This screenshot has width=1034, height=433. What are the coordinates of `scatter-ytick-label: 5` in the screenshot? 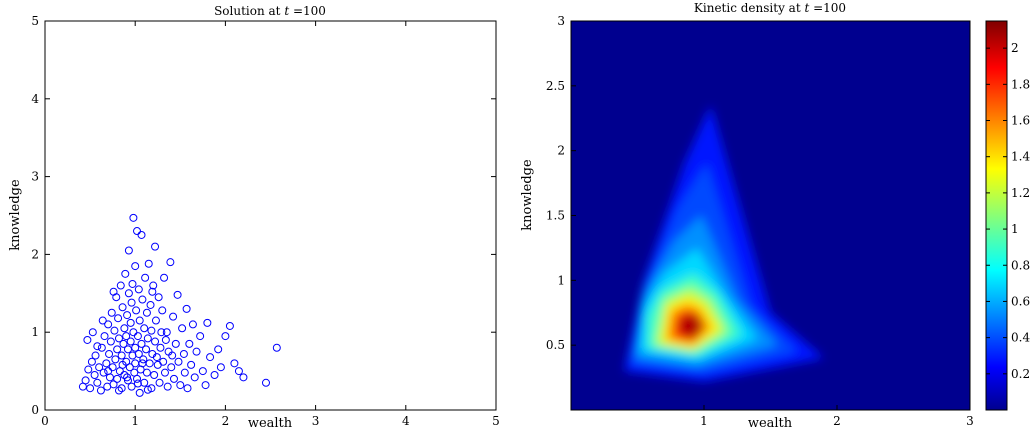 It's located at (35, 21).